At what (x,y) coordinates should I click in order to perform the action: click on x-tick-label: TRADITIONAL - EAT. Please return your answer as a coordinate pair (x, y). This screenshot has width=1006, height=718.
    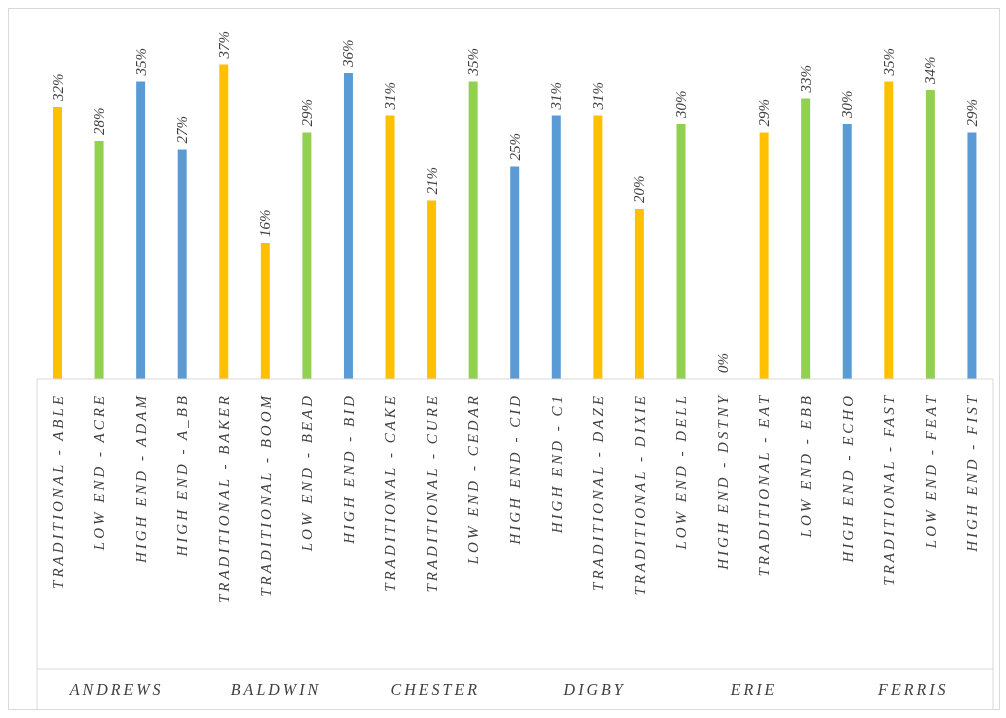
    Looking at the image, I should click on (764, 485).